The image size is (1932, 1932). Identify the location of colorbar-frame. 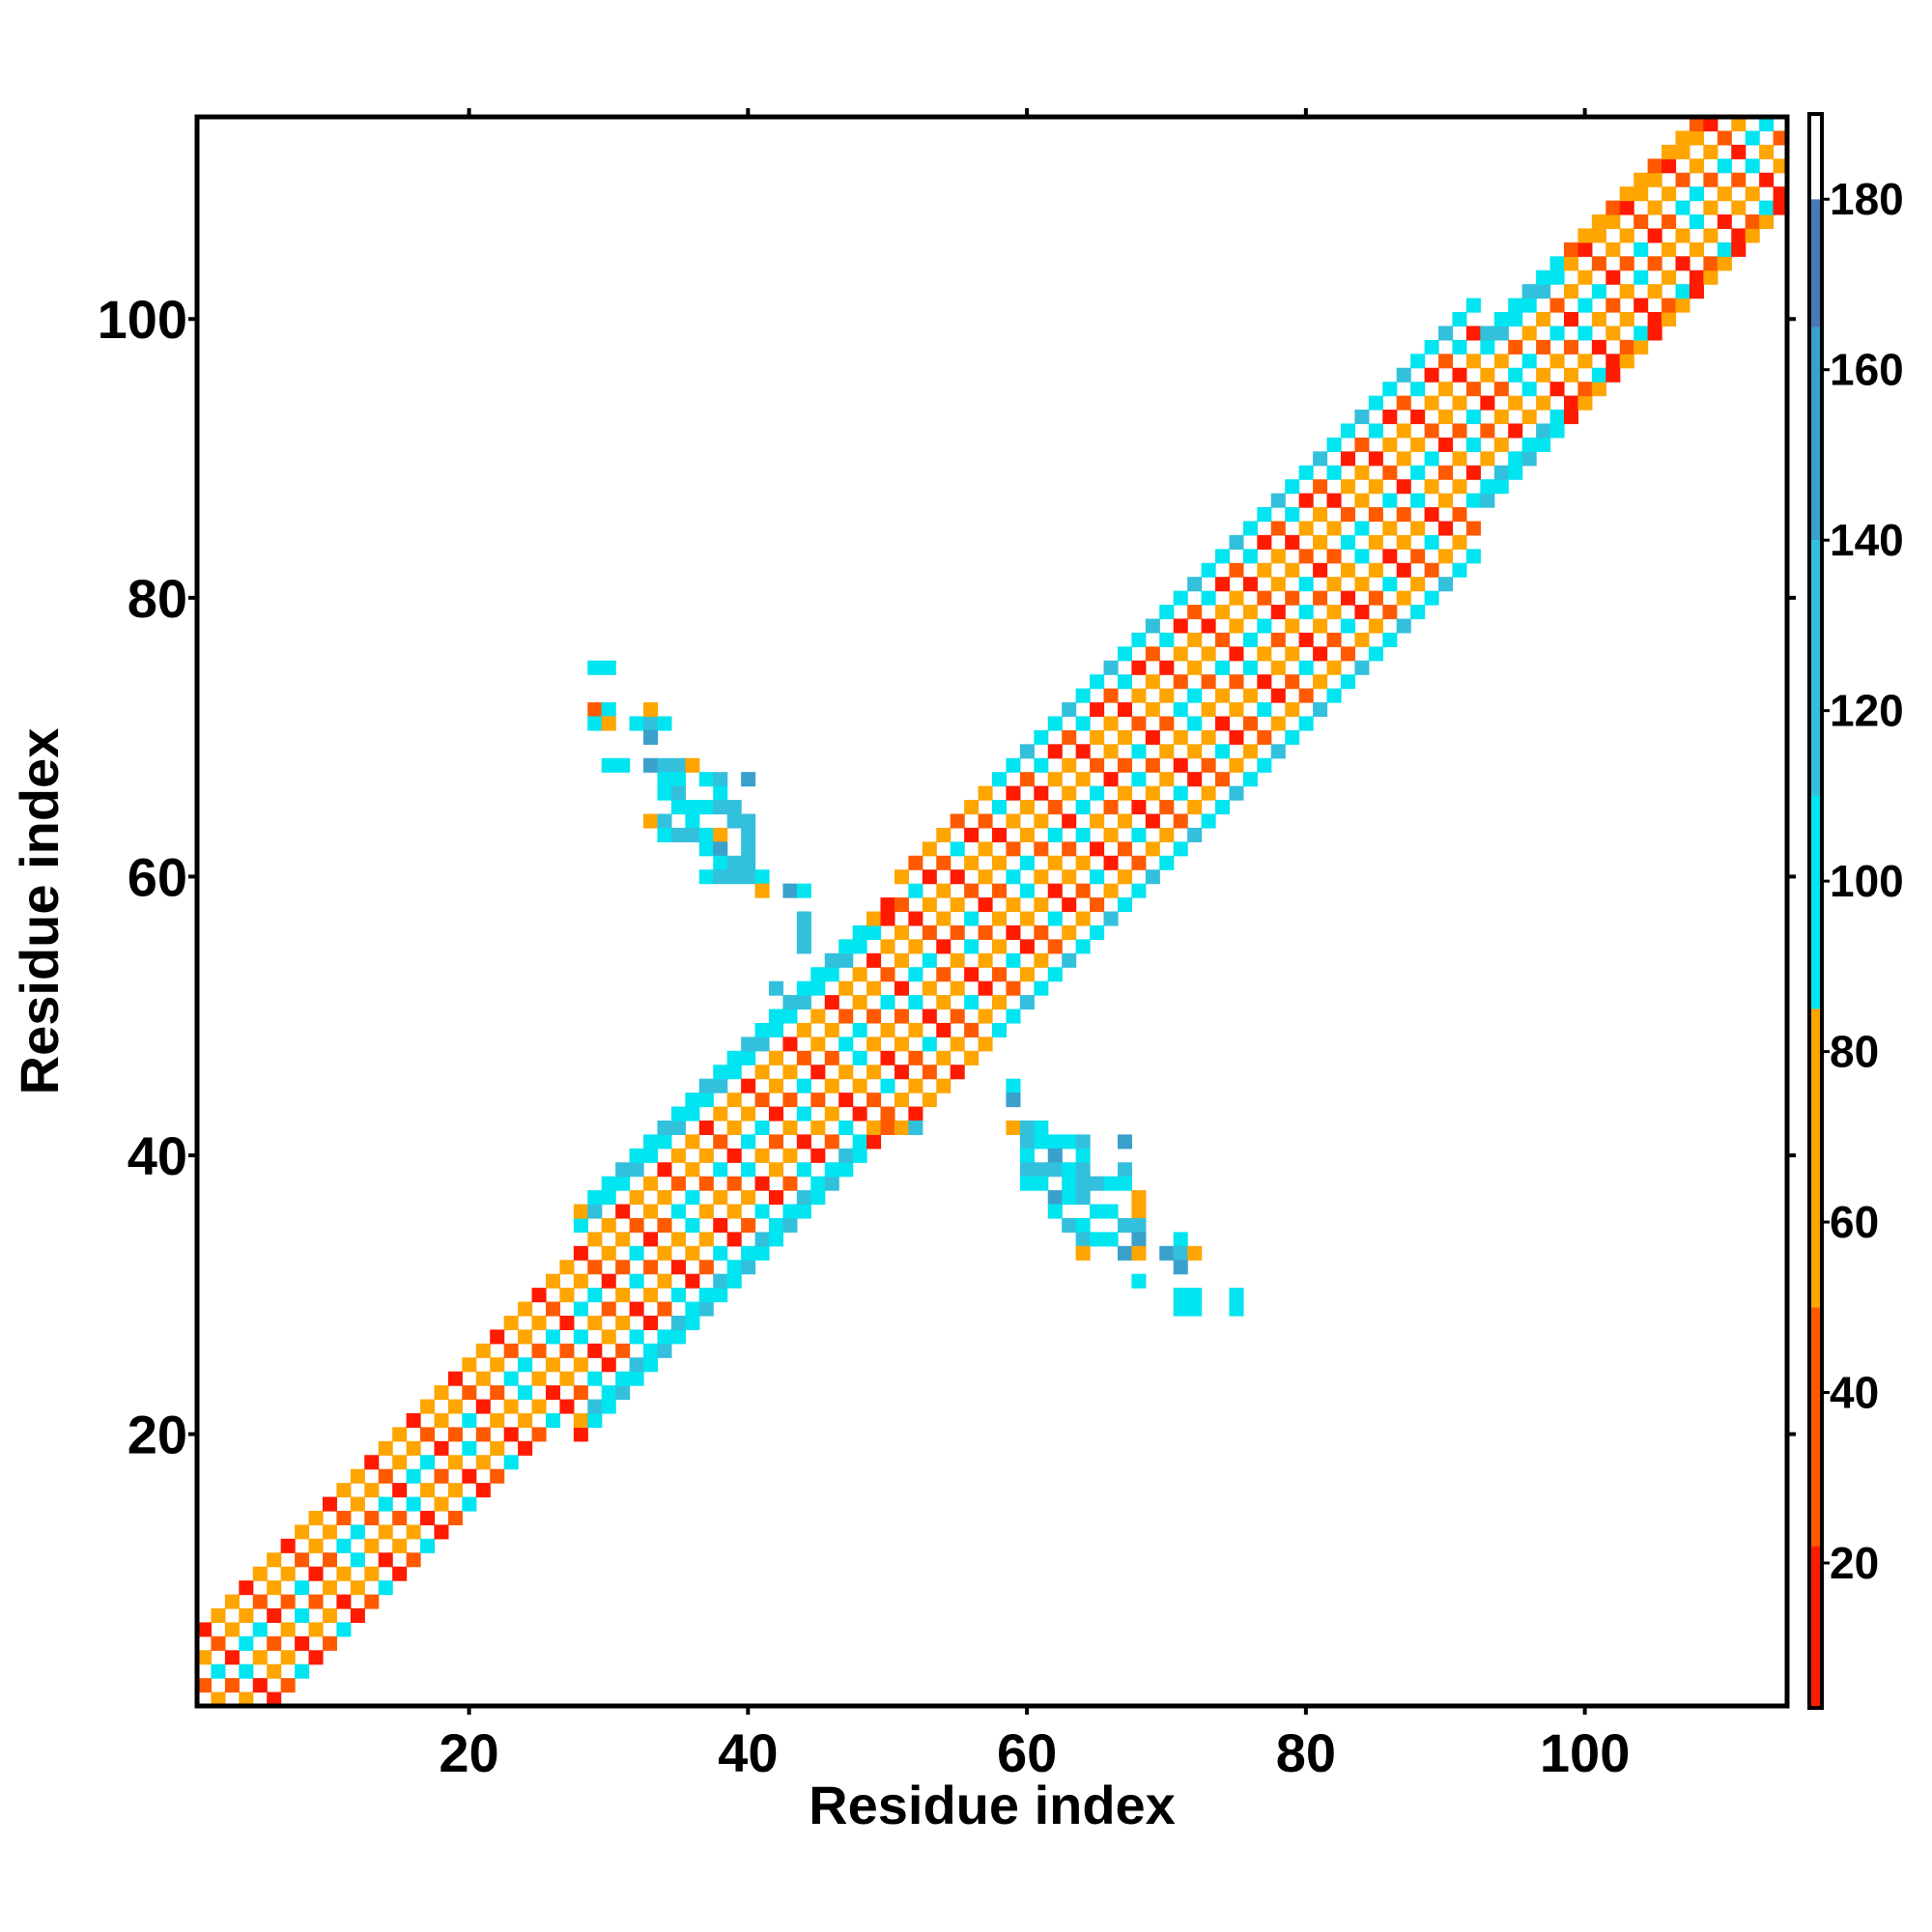
(1815, 911).